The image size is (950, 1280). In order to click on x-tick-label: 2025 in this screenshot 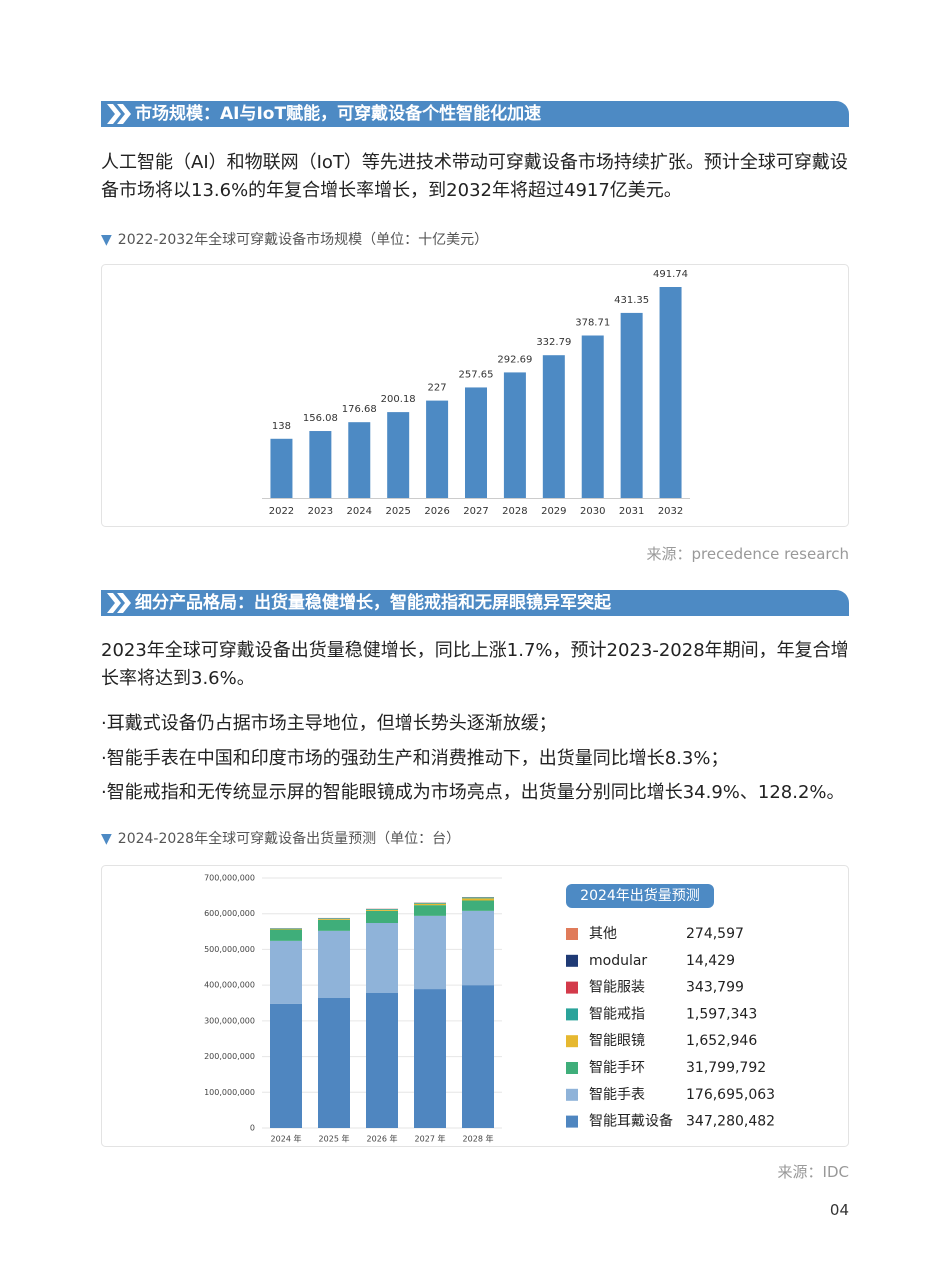, I will do `click(397, 511)`.